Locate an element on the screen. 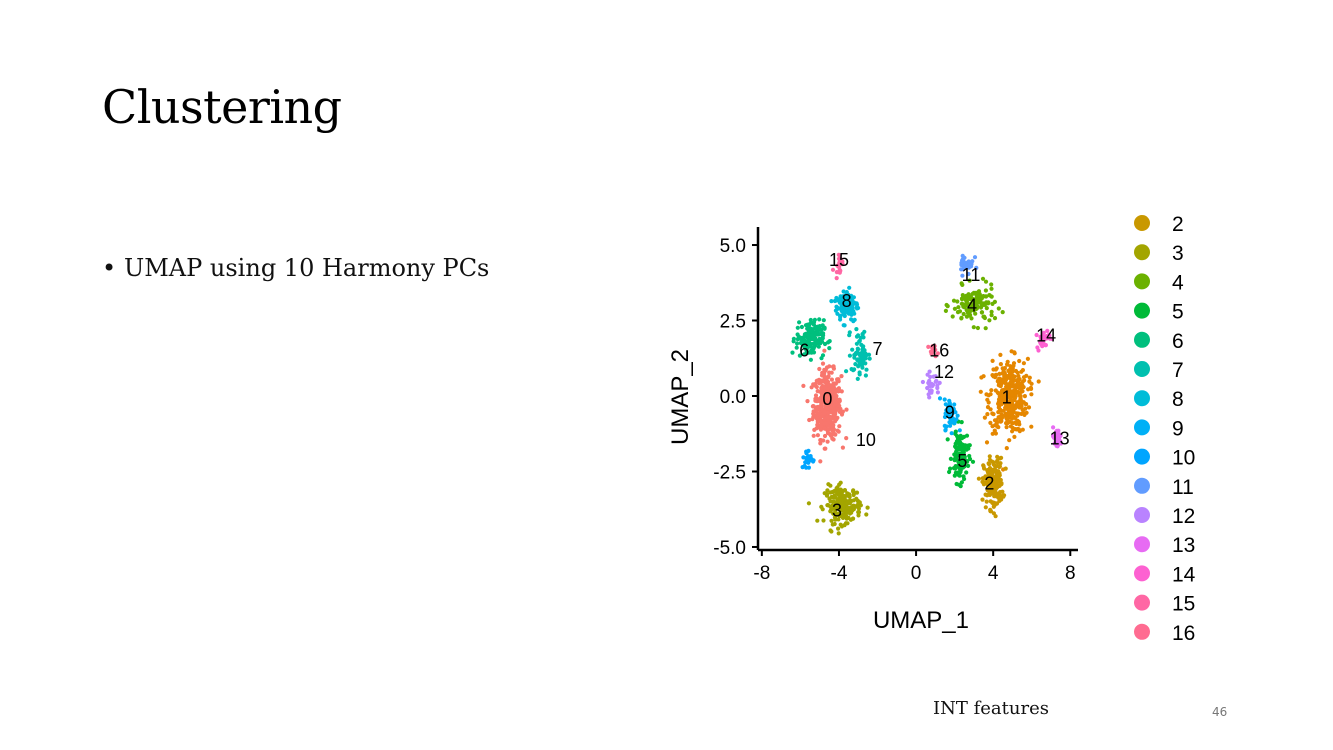  slide-number: 46 is located at coordinates (1220, 712).